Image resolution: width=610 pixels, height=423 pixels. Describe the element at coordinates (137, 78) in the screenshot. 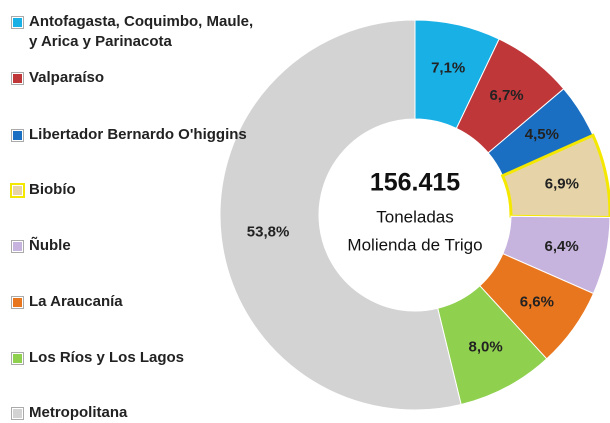

I see `legend-item: Valparaíso` at that location.